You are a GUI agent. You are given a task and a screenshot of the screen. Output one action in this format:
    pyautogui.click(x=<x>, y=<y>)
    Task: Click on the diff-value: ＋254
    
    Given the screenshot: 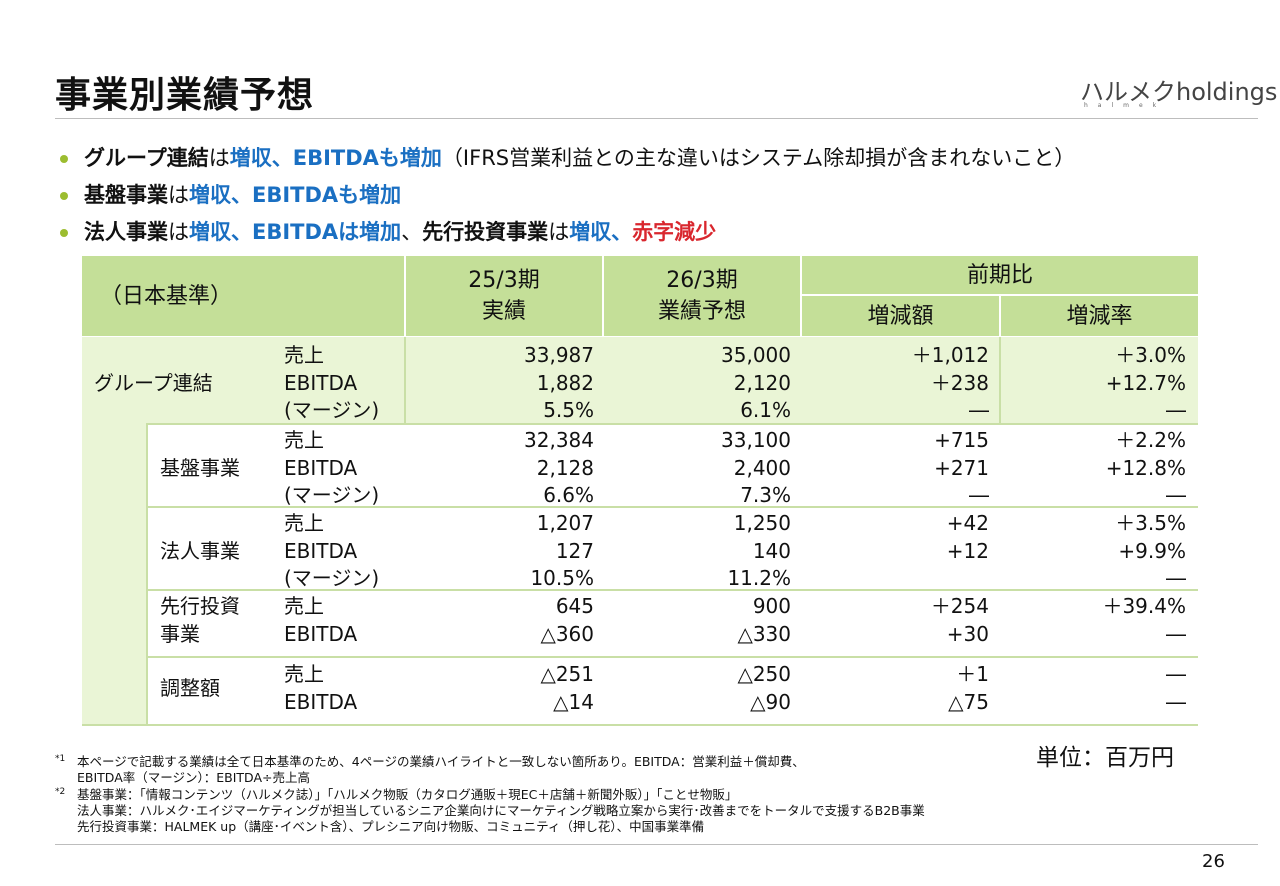 What is the action you would take?
    pyautogui.click(x=959, y=606)
    